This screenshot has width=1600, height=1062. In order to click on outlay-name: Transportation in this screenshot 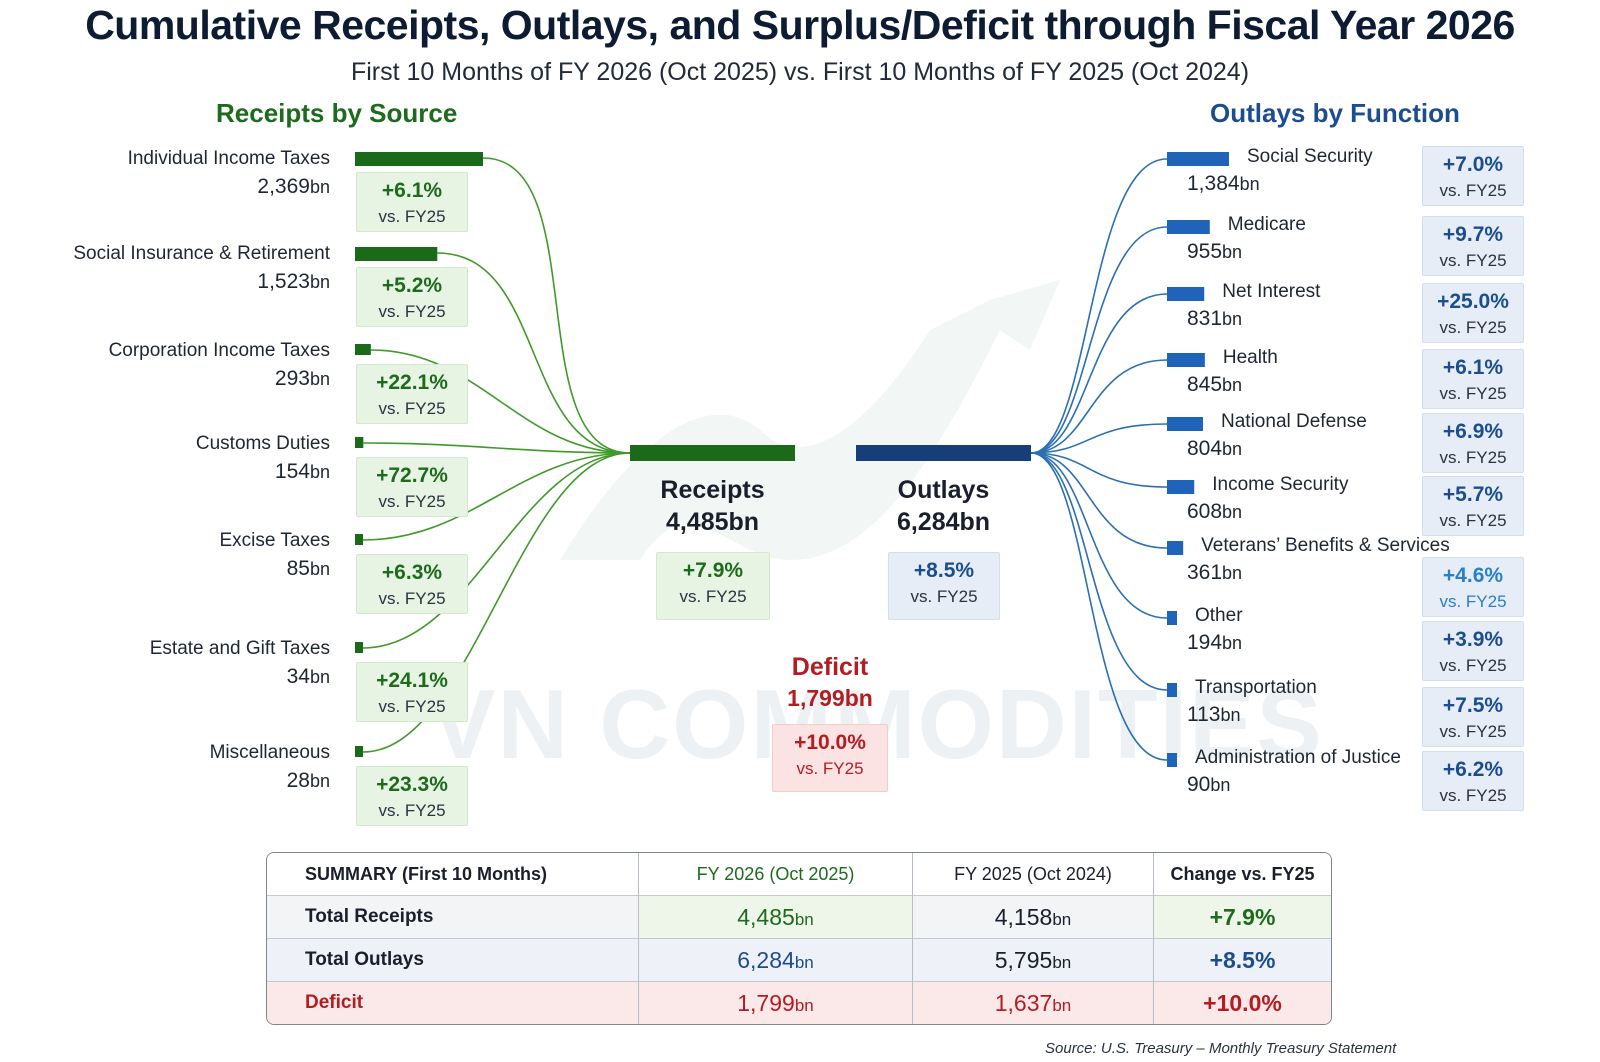, I will do `click(1256, 687)`.